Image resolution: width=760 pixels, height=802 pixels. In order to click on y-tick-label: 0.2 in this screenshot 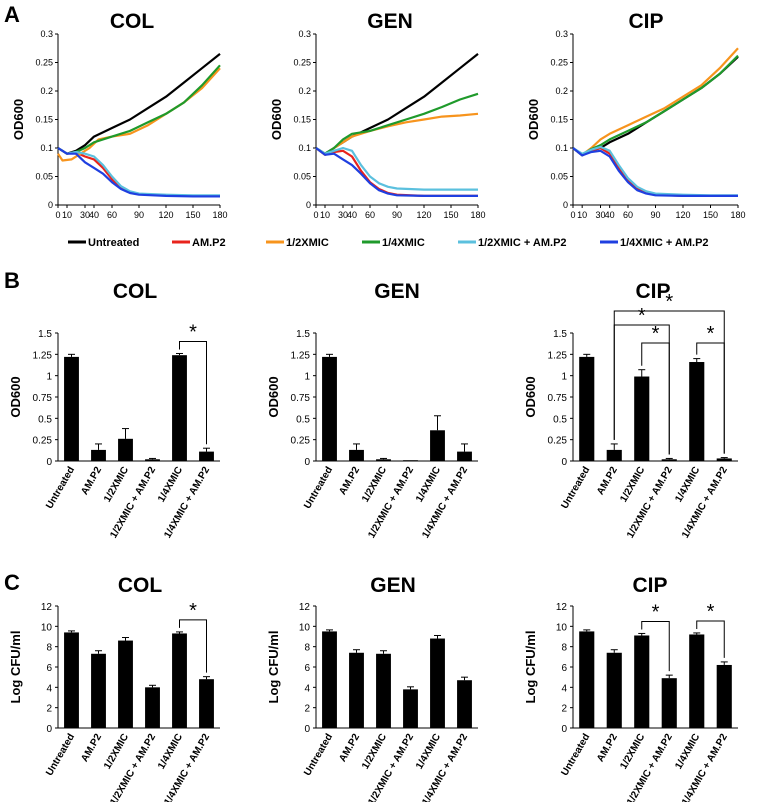, I will do `click(561, 91)`.